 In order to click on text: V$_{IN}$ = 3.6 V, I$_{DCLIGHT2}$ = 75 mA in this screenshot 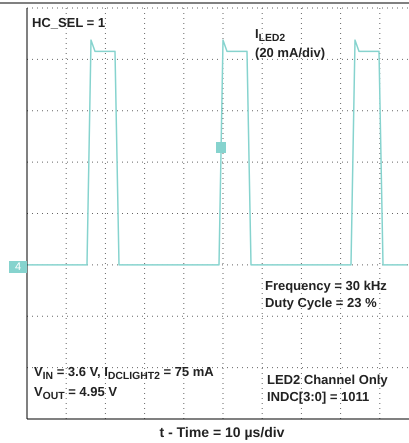, I will do `click(124, 373)`.